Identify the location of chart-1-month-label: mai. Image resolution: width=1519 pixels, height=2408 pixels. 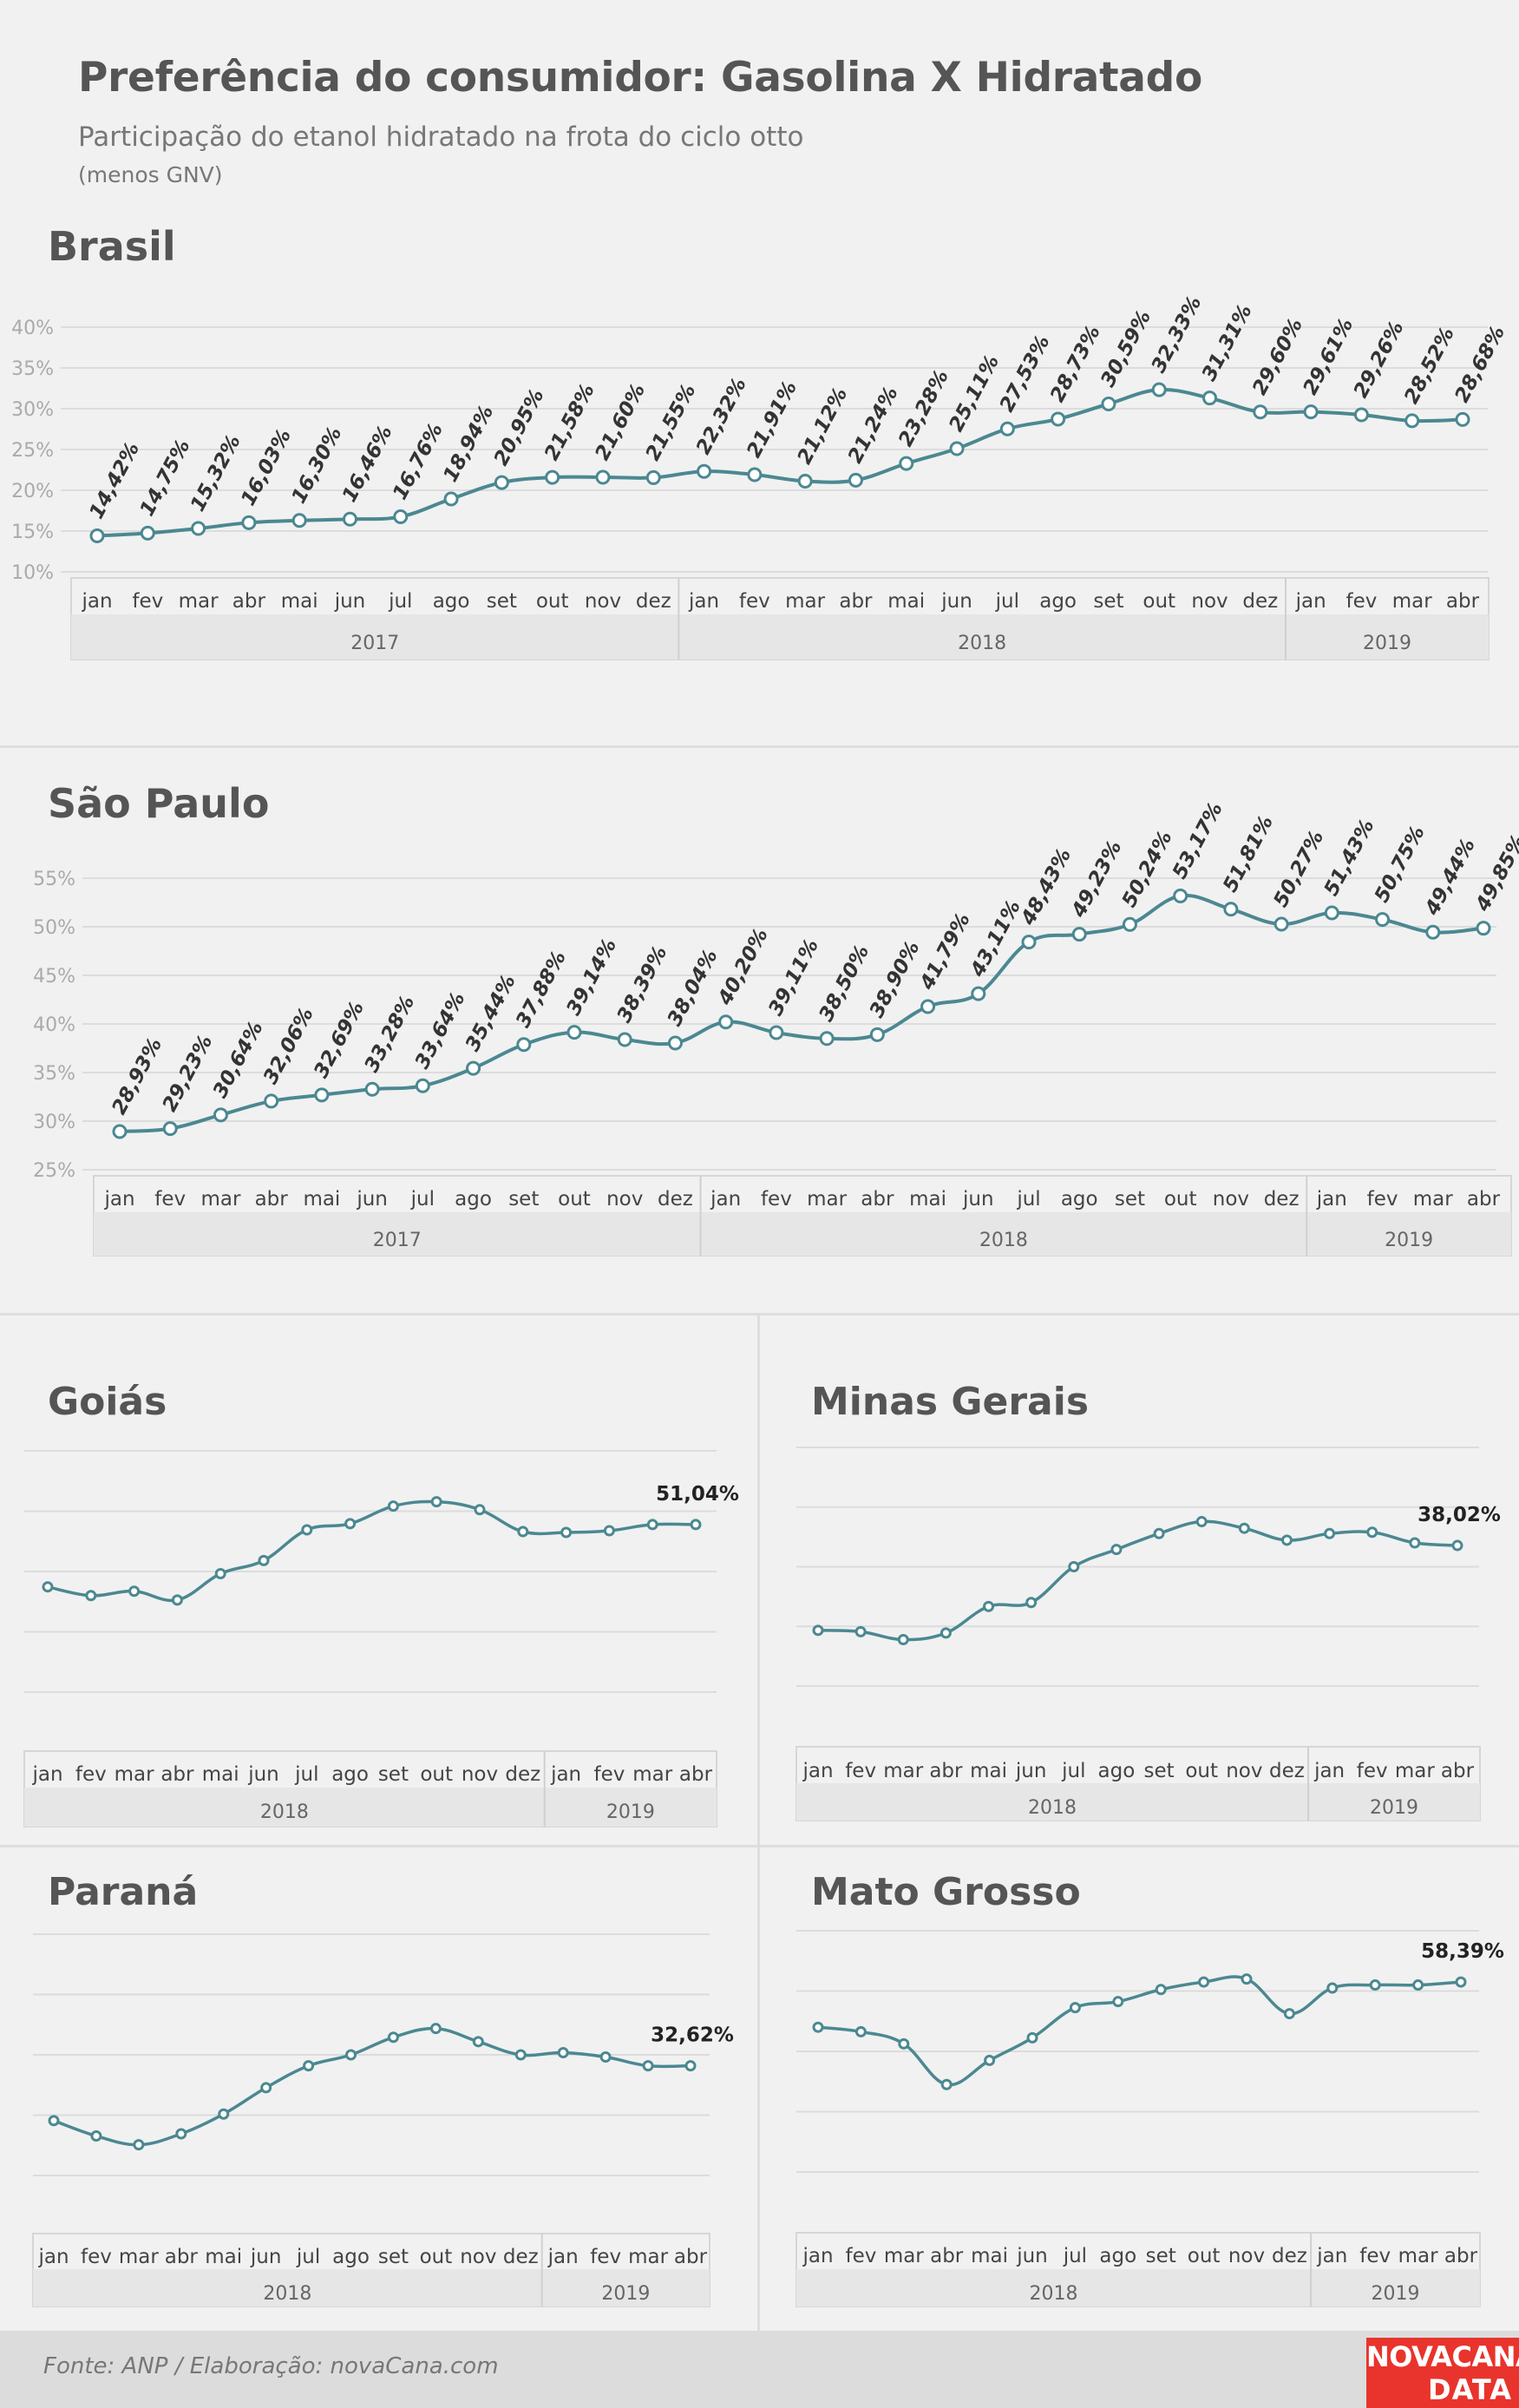
(321, 1199).